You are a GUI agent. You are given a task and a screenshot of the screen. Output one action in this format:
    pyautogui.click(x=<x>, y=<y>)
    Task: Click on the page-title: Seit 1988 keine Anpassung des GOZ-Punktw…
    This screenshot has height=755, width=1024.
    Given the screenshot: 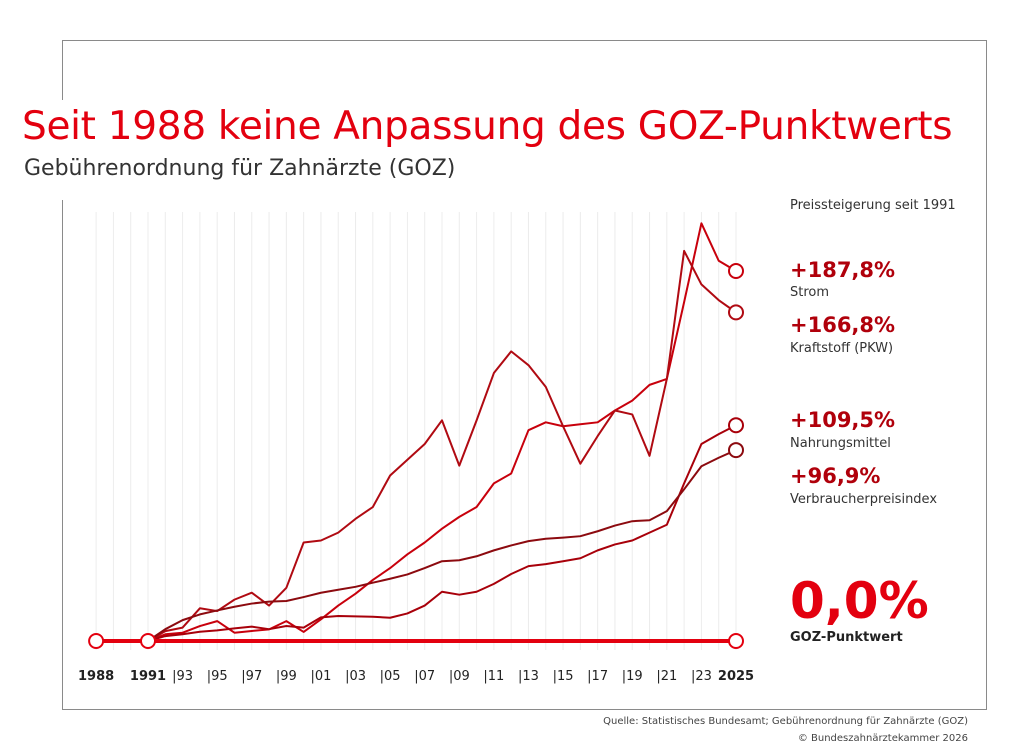 What is the action you would take?
    pyautogui.click(x=487, y=126)
    